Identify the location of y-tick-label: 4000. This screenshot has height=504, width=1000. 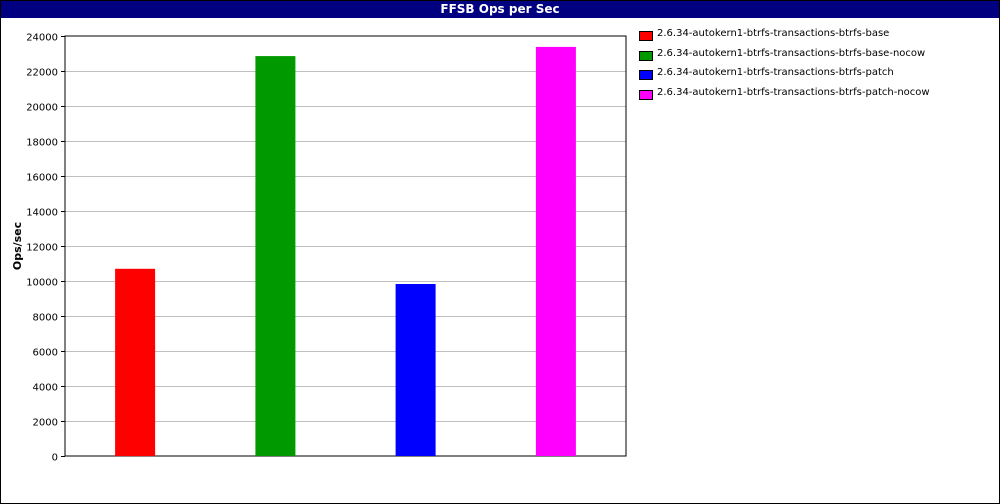
(45, 388).